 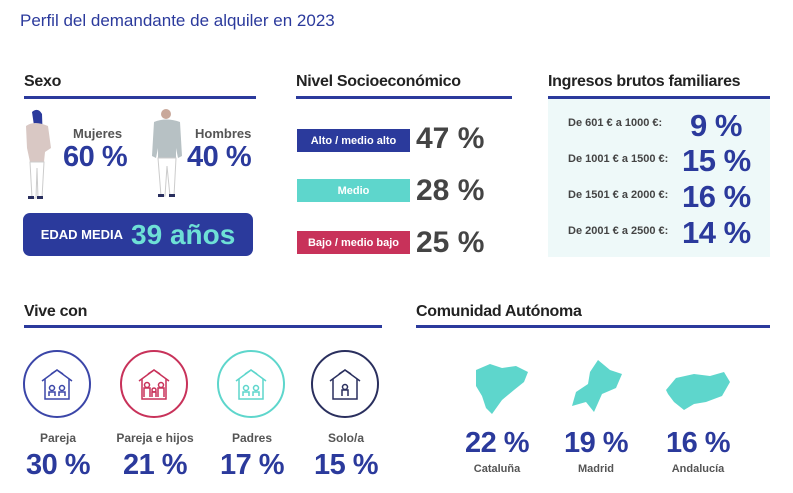 What do you see at coordinates (596, 469) in the screenshot?
I see `comunidad-label: Madrid` at bounding box center [596, 469].